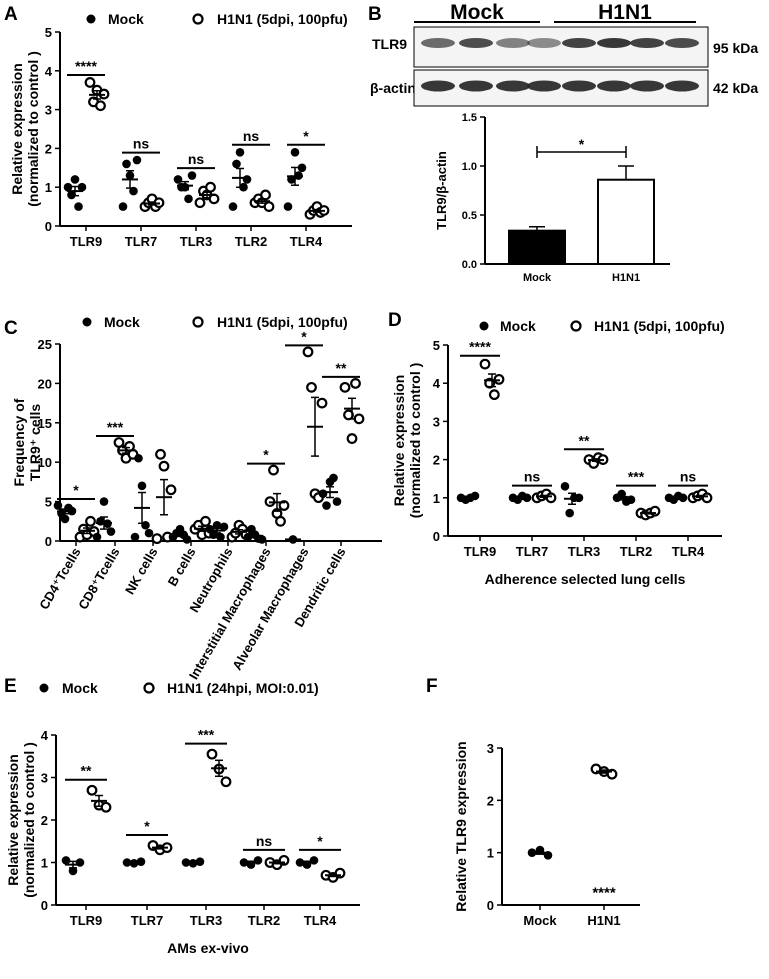 The height and width of the screenshot is (979, 769). Describe the element at coordinates (537, 247) in the screenshot. I see `bar-mock` at that location.